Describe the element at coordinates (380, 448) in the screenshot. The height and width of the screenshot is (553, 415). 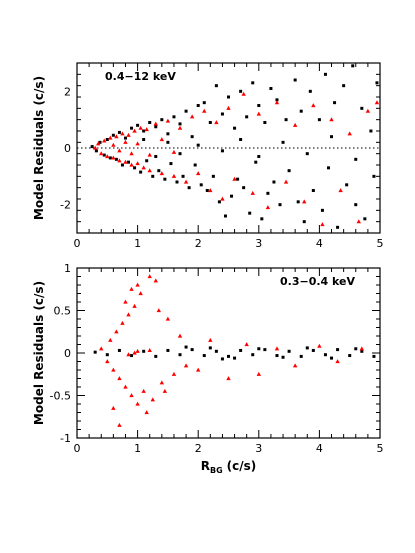
I see `x-tick-label: 5` at that location.